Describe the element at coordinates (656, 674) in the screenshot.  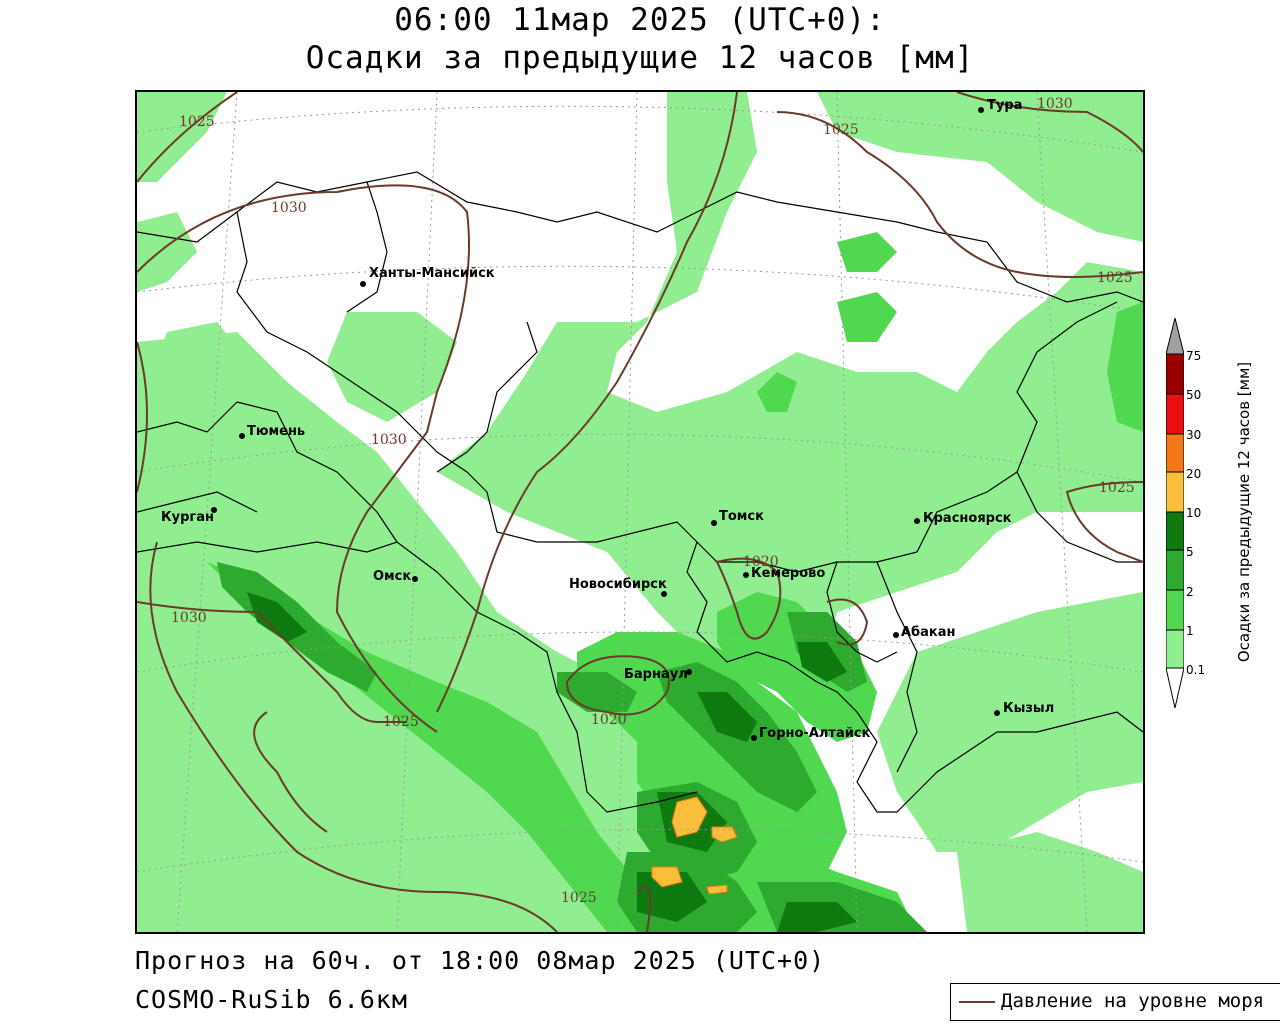
I see `city-label-barnaul: Барнаул` at that location.